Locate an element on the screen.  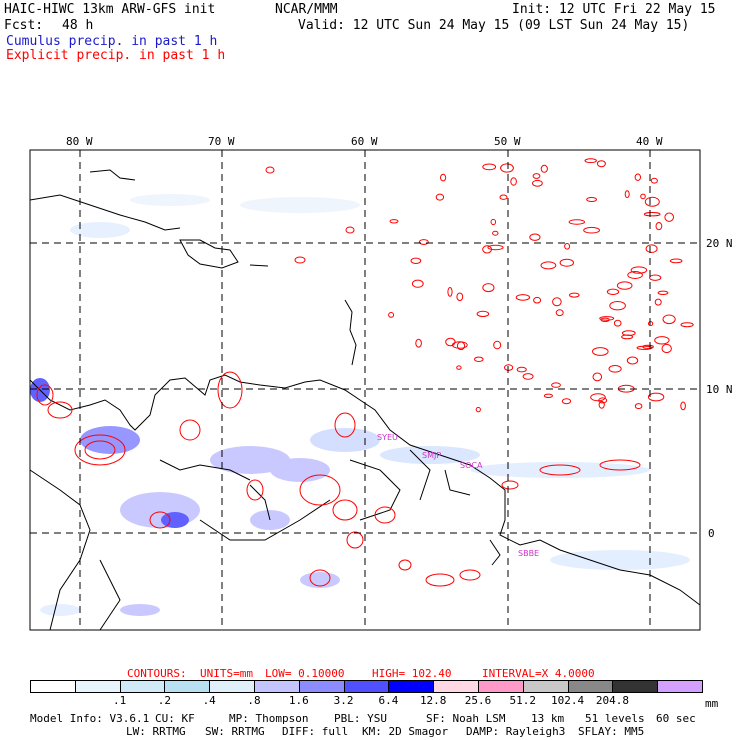
grid-spacing: 13 km is located at coordinates (548, 718).